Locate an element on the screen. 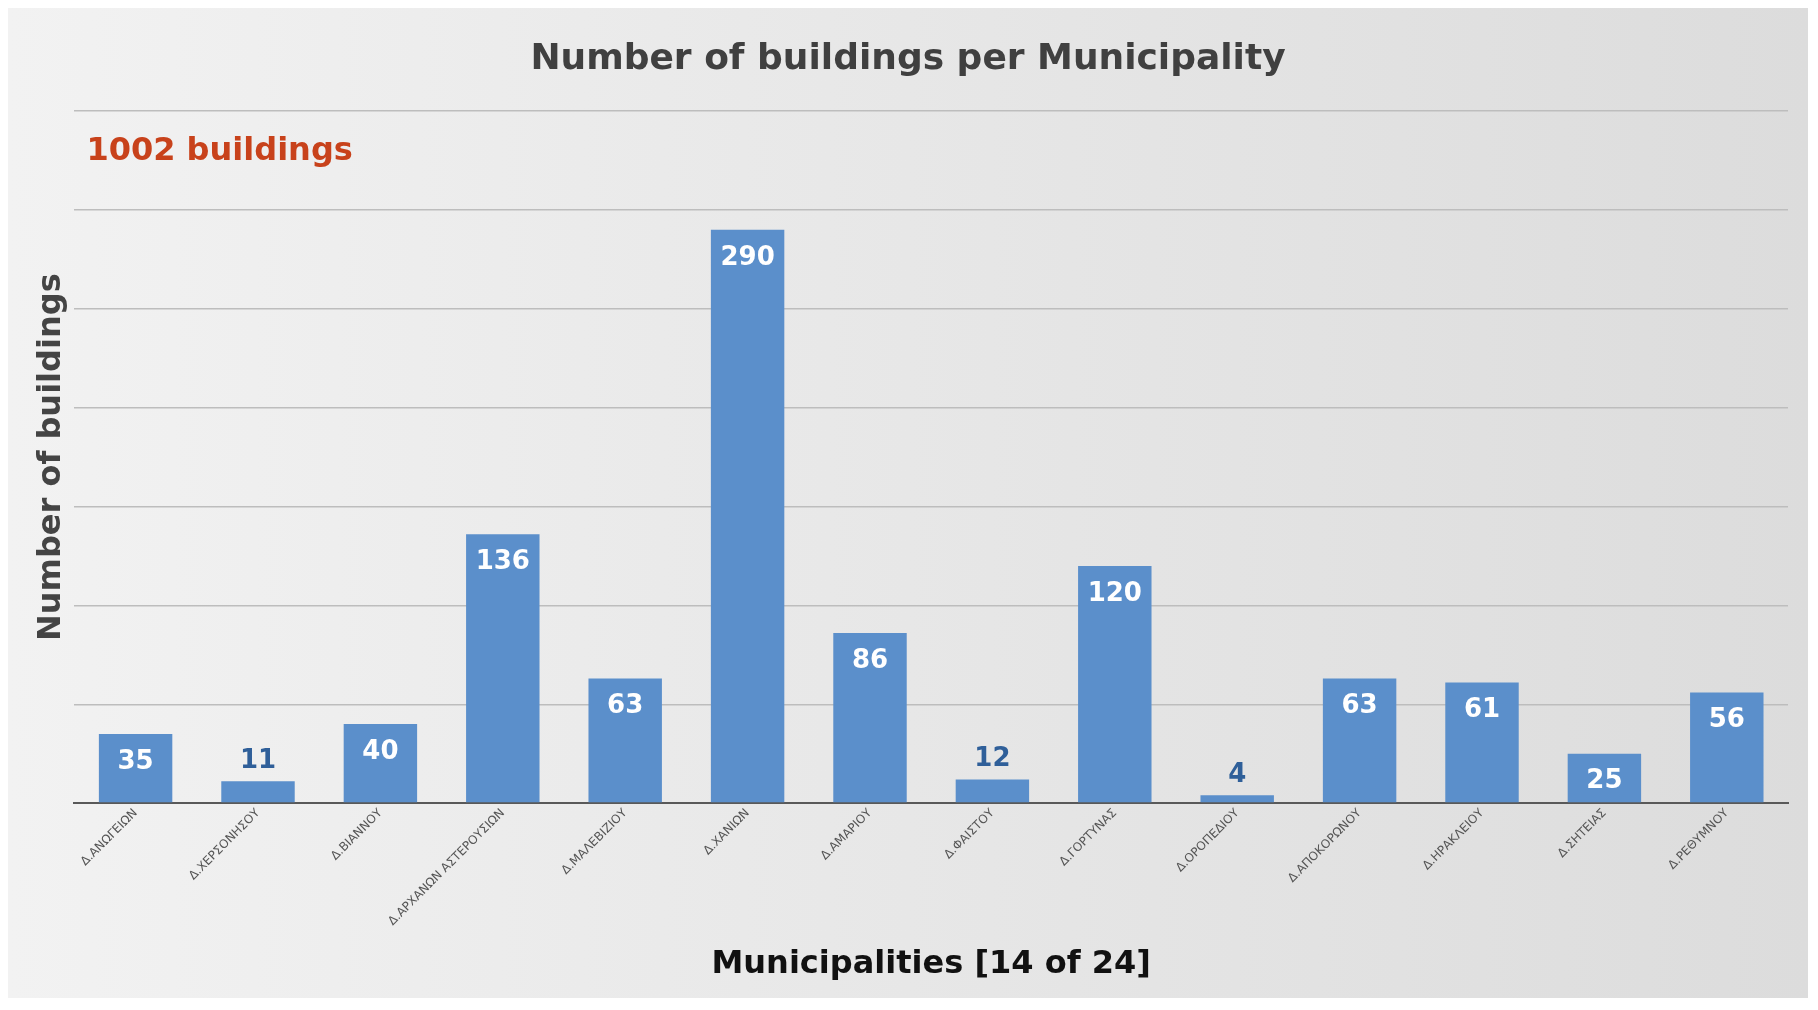  data-label: 56 is located at coordinates (1726, 718).